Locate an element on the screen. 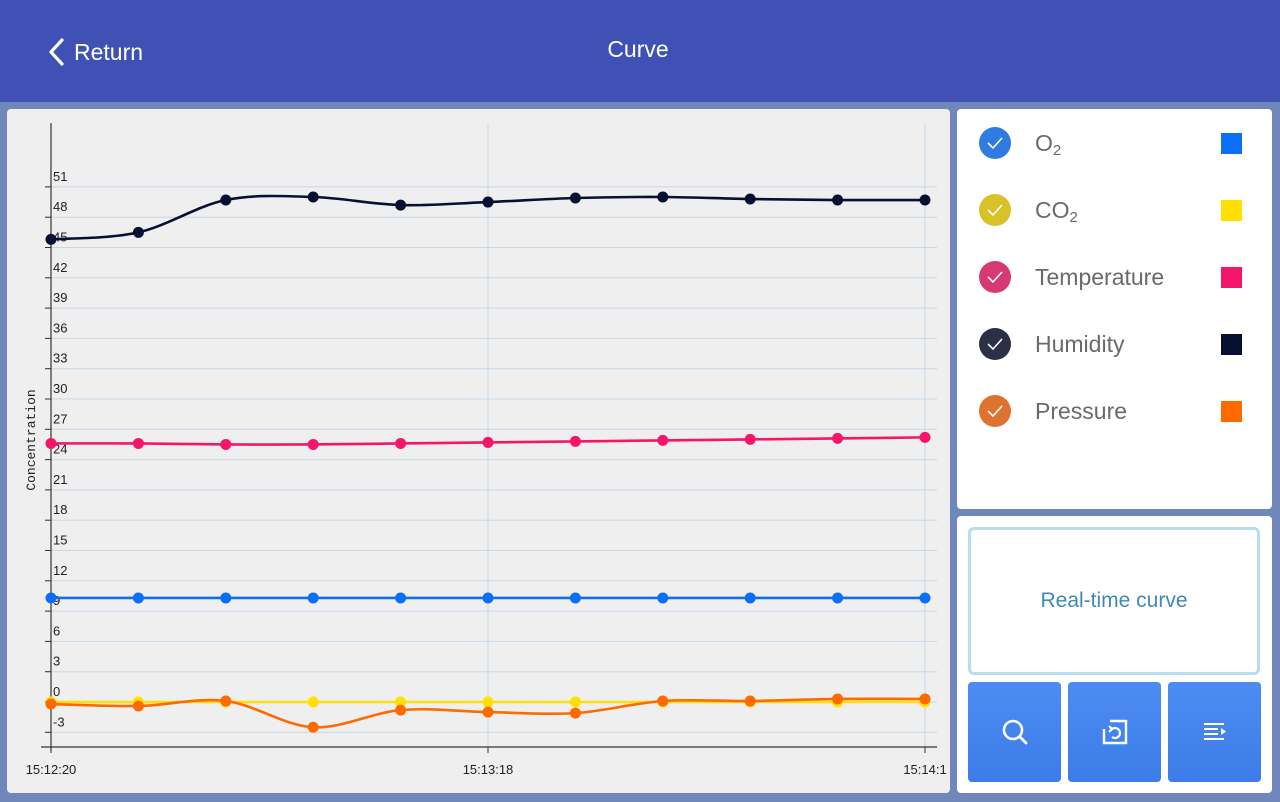 This screenshot has height=802, width=1280. search-icon is located at coordinates (1014, 732).